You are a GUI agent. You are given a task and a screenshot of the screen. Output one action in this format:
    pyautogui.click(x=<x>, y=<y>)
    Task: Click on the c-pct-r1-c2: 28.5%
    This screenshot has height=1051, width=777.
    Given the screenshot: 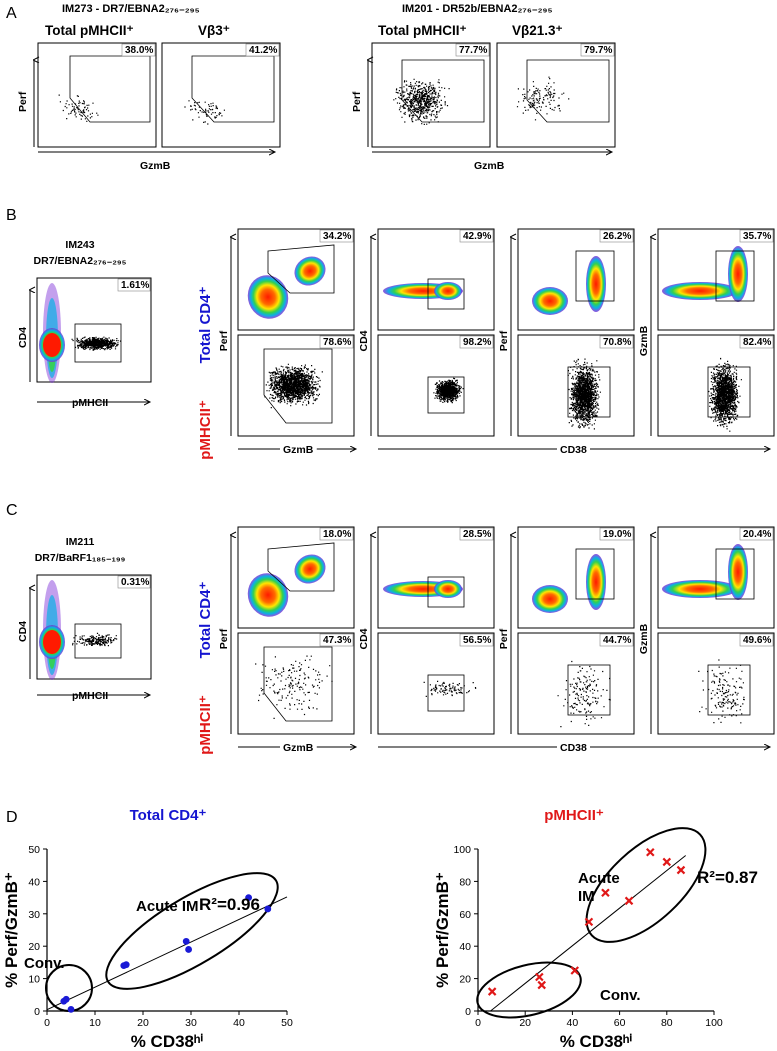 What is the action you would take?
    pyautogui.click(x=477, y=534)
    